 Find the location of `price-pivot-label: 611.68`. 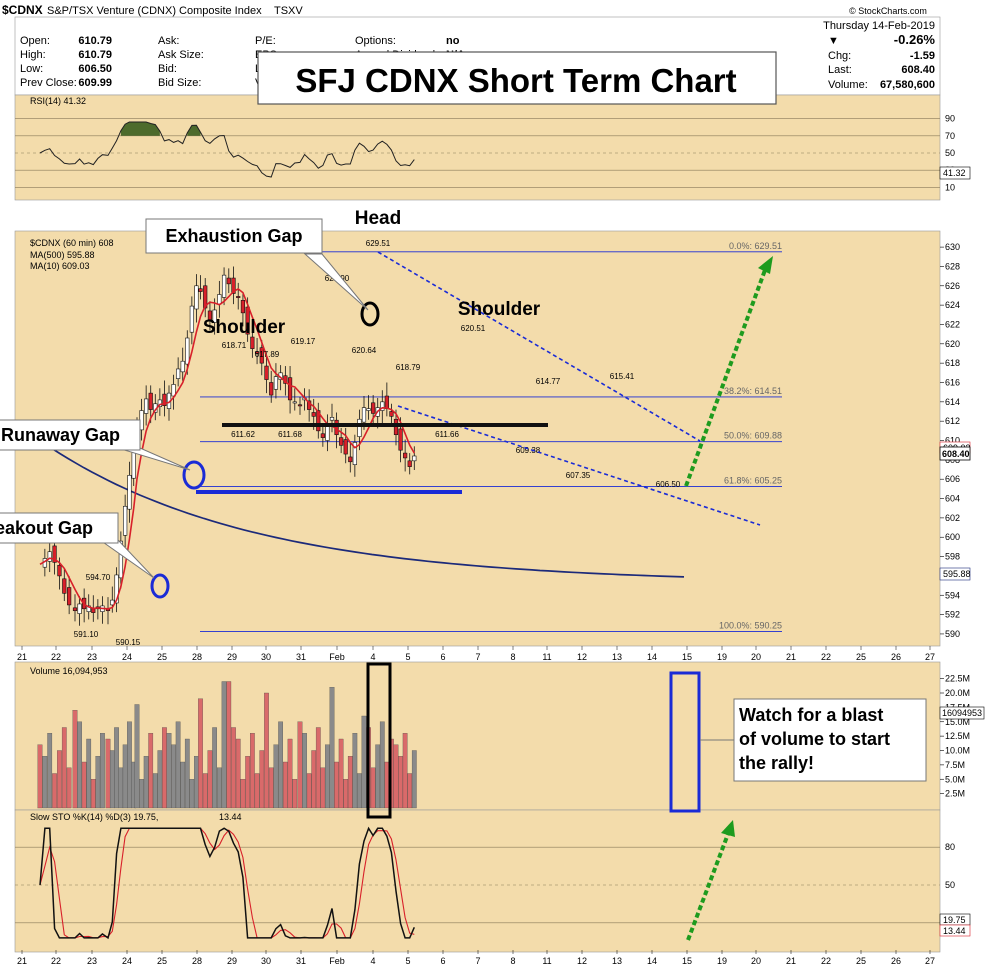

price-pivot-label: 611.68 is located at coordinates (290, 434).